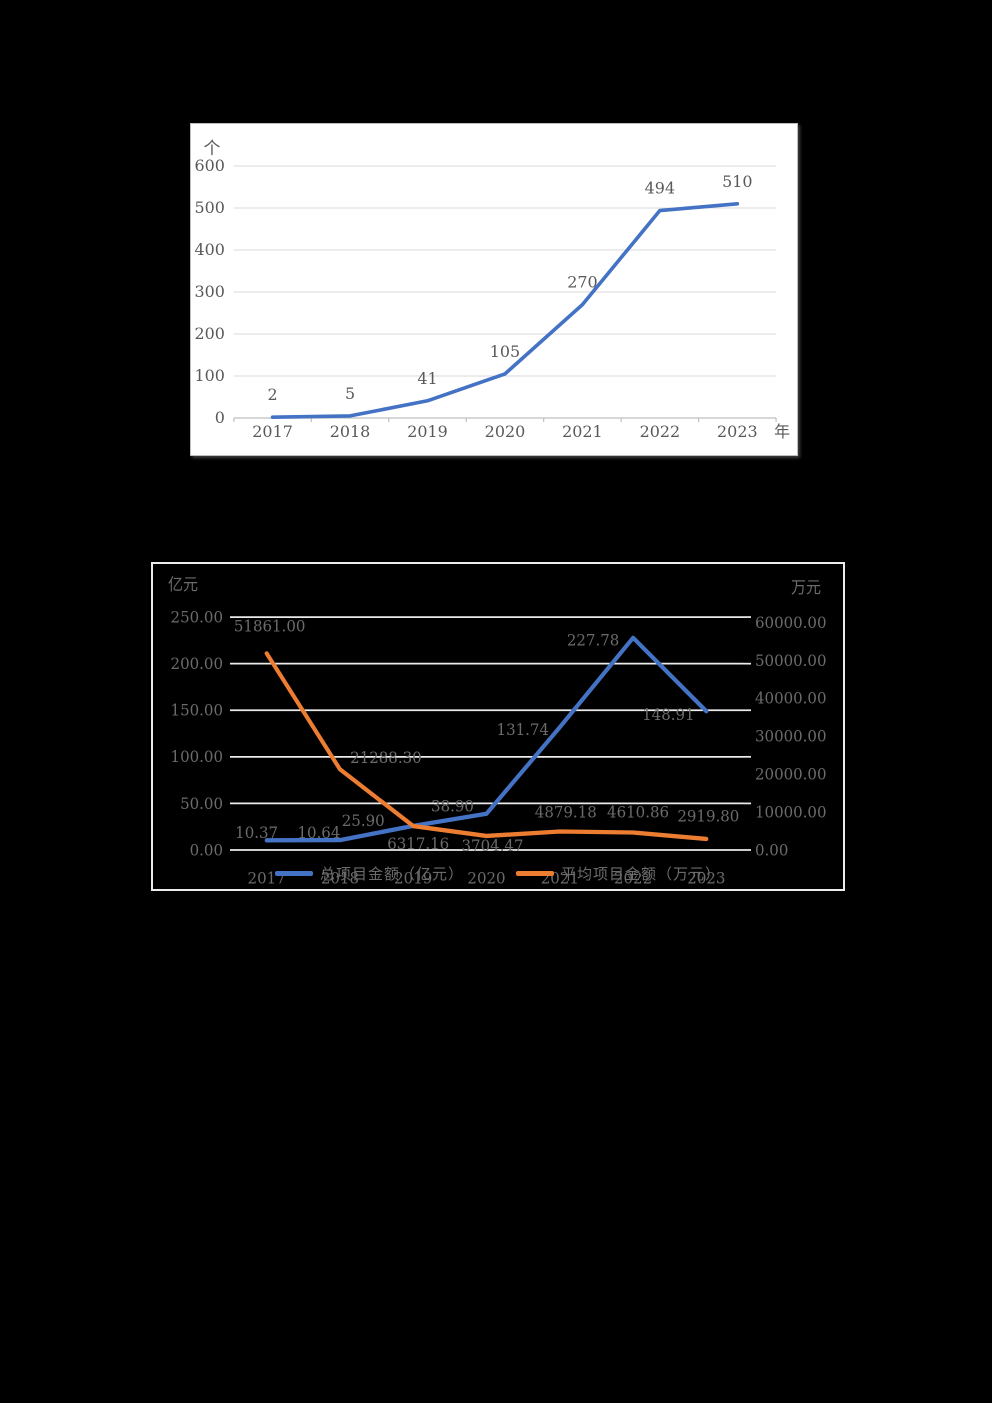 This screenshot has width=992, height=1403. I want to click on y-axis-unit-label: 个, so click(211, 149).